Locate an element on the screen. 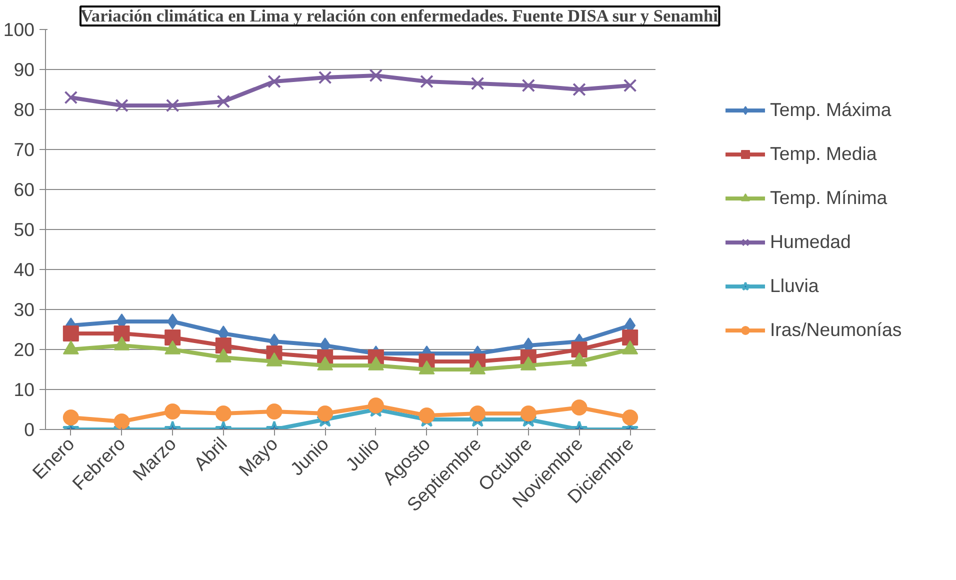 Image resolution: width=956 pixels, height=580 pixels. x-tick-label: Julio is located at coordinates (362, 454).